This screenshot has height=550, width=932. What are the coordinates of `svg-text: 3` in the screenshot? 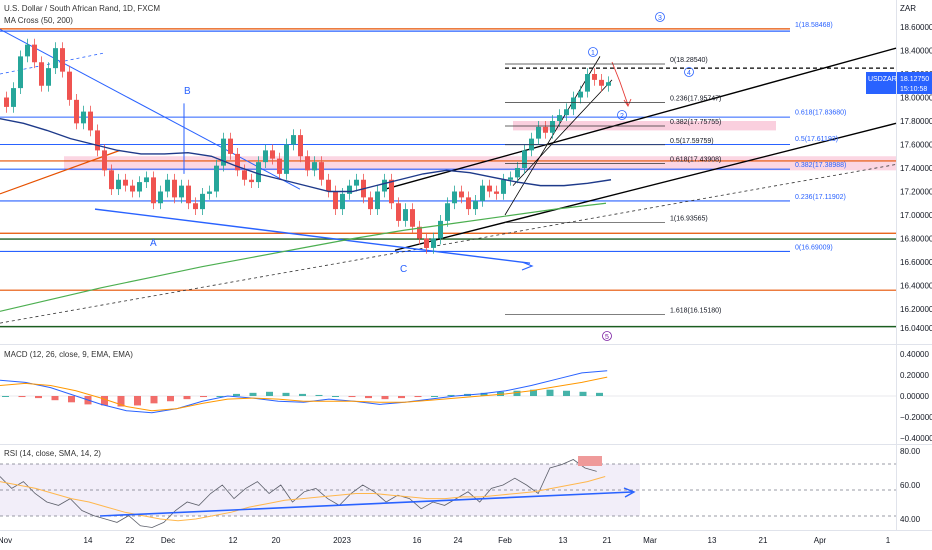 It's located at (660, 18).